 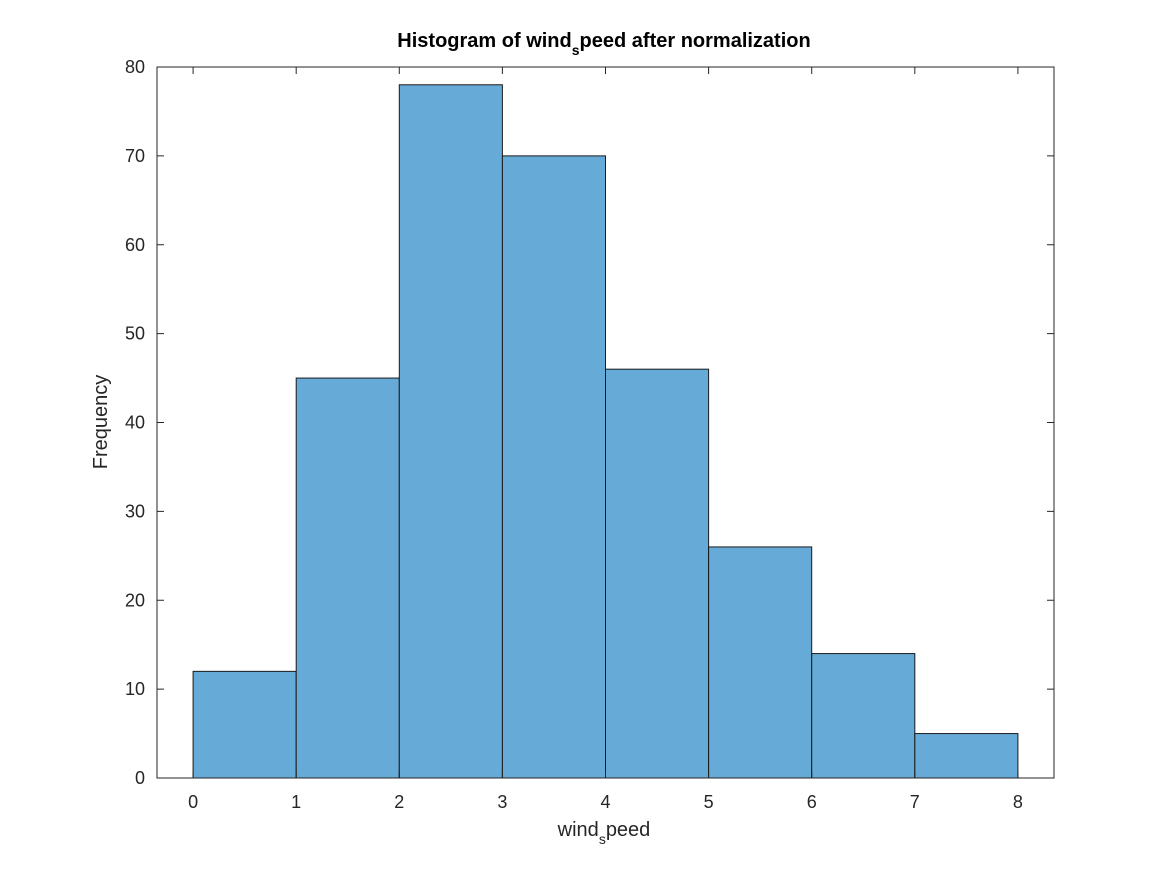 I want to click on x-tick-label: 6, so click(x=812, y=802).